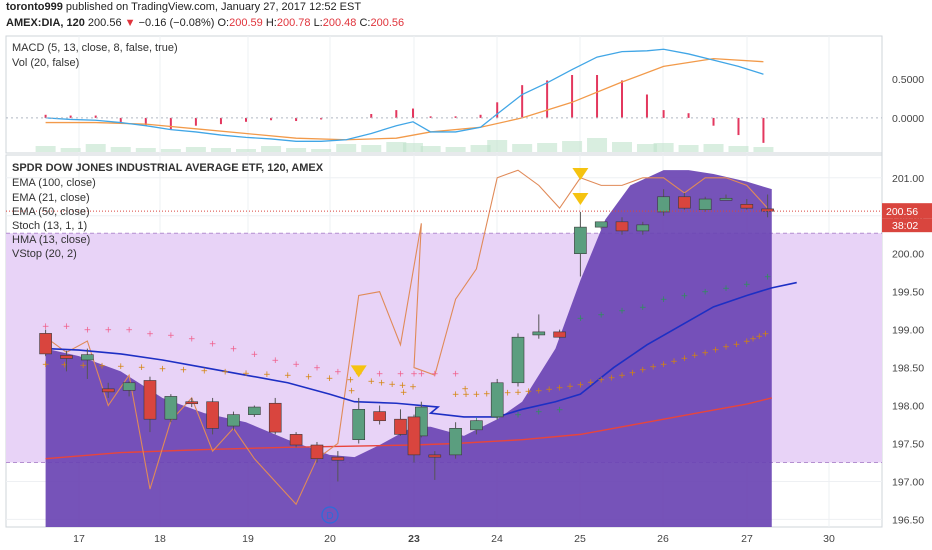 The image size is (932, 550). Describe the element at coordinates (108, 331) in the screenshot. I see `vstop-point-3: +` at that location.